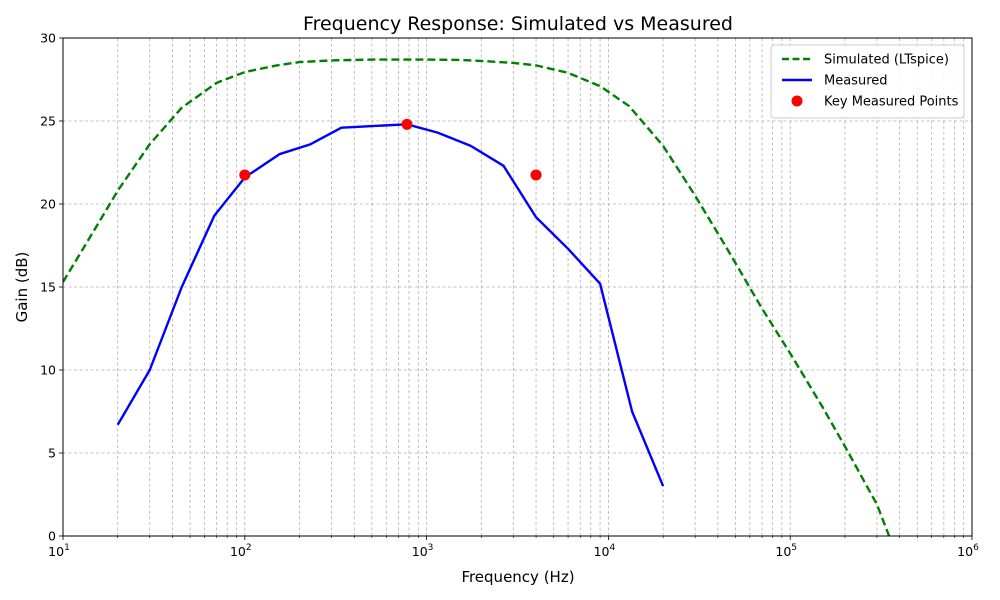 Image resolution: width=1000 pixels, height=600 pixels. Describe the element at coordinates (968, 551) in the screenshot. I see `x-tick-label: 10⁶` at that location.